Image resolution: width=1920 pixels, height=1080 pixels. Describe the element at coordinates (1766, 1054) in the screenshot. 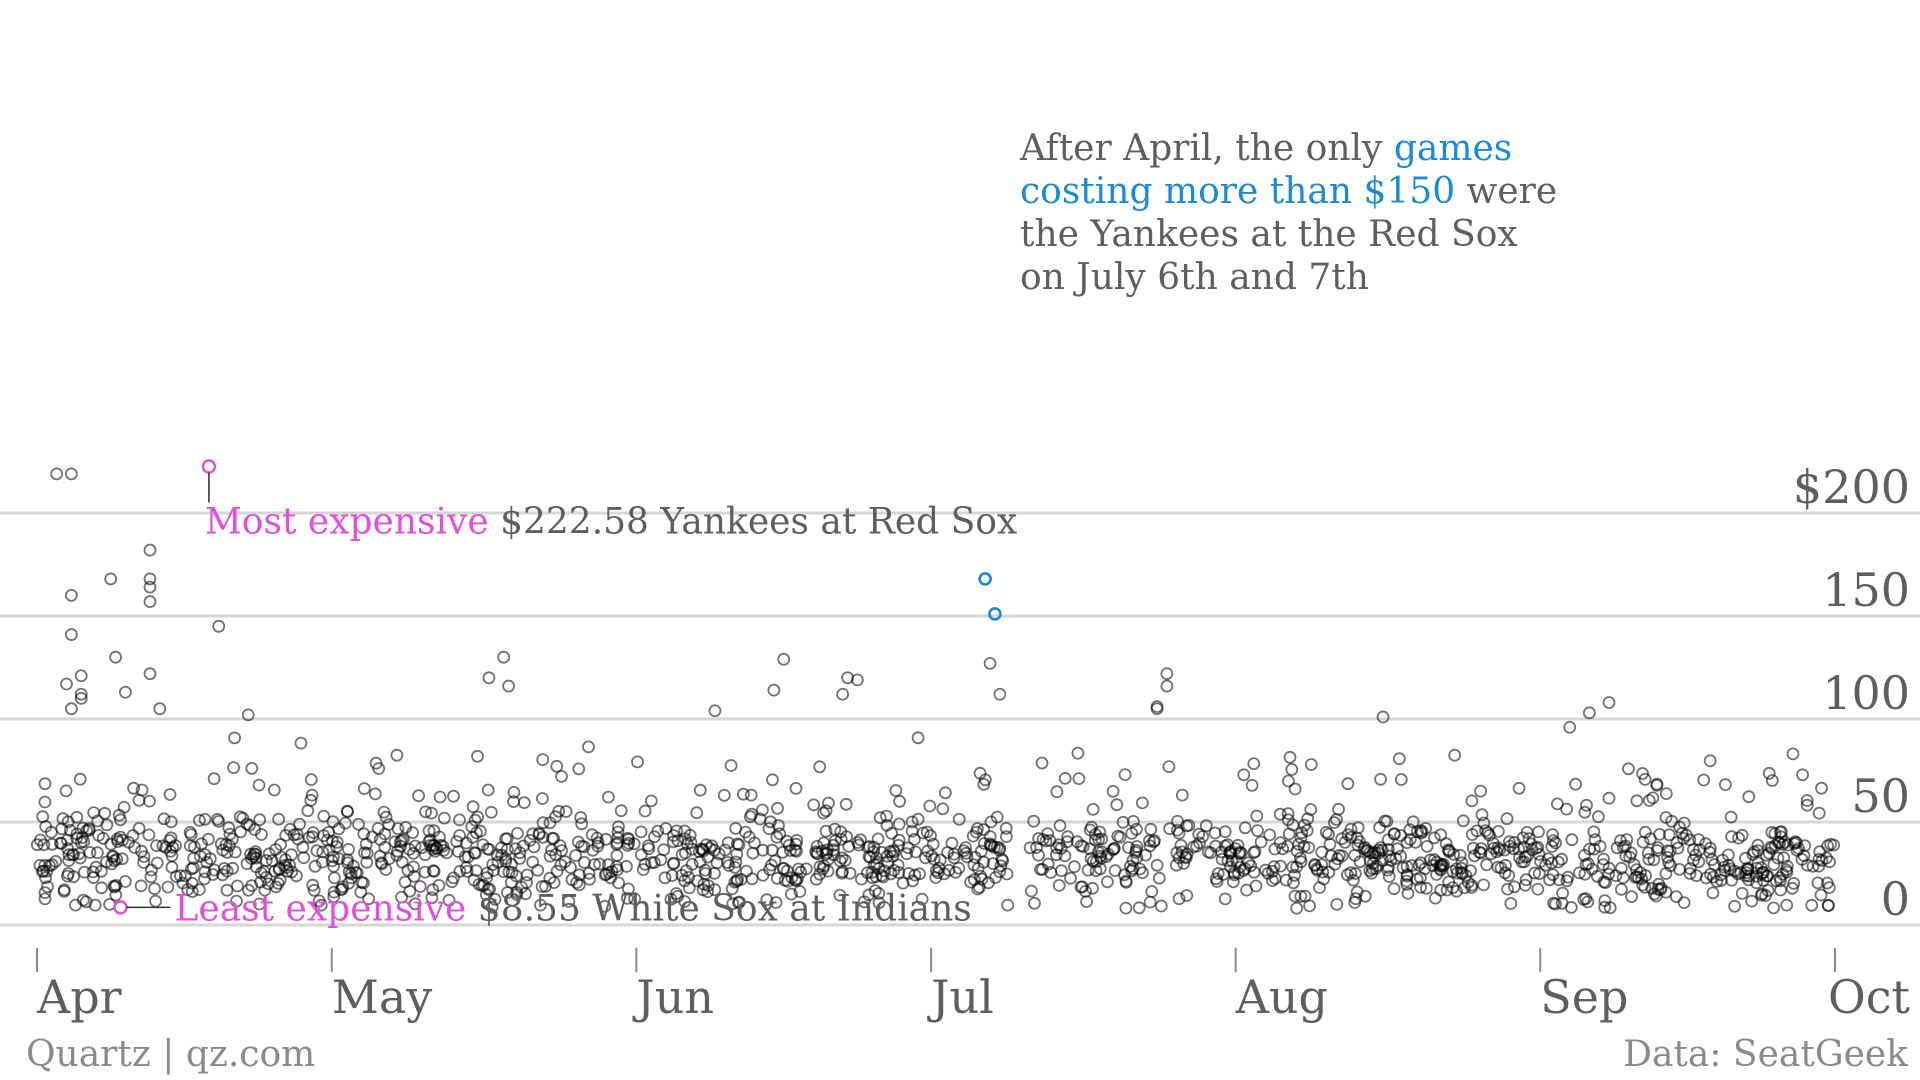

I see `footer-source-right: Data: SeatGeek` at that location.